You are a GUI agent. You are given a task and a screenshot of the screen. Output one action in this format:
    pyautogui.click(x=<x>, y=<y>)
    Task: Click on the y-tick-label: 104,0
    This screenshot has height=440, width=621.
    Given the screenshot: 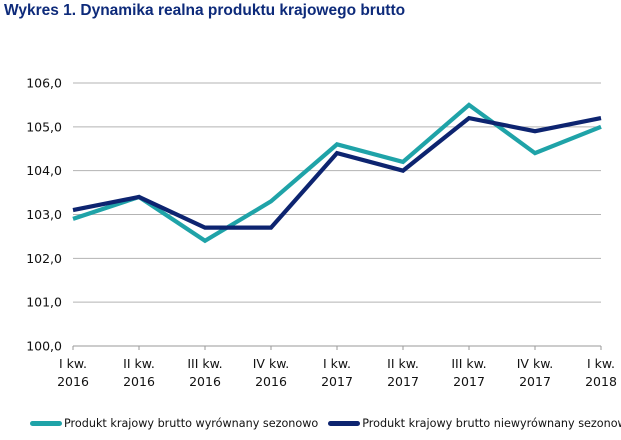 What is the action you would take?
    pyautogui.click(x=44, y=170)
    